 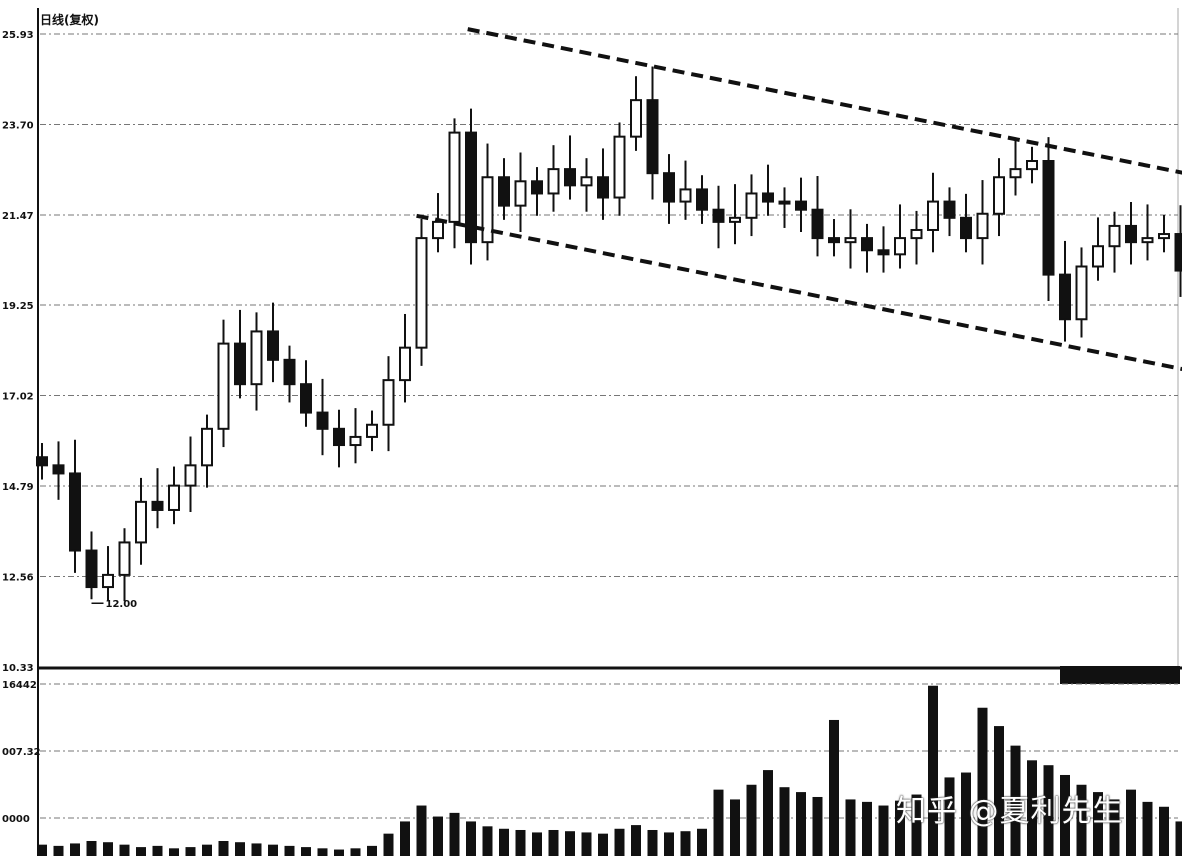 I want to click on low-annotation-label: 12.00, so click(x=122, y=604).